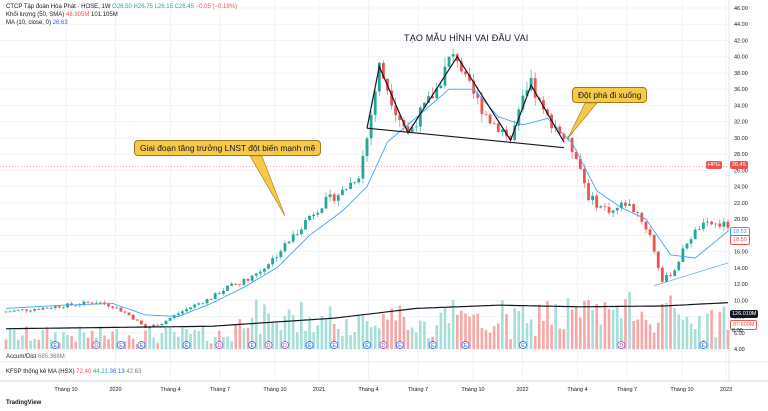  I want to click on price-tick-label: 10.00, so click(741, 301).